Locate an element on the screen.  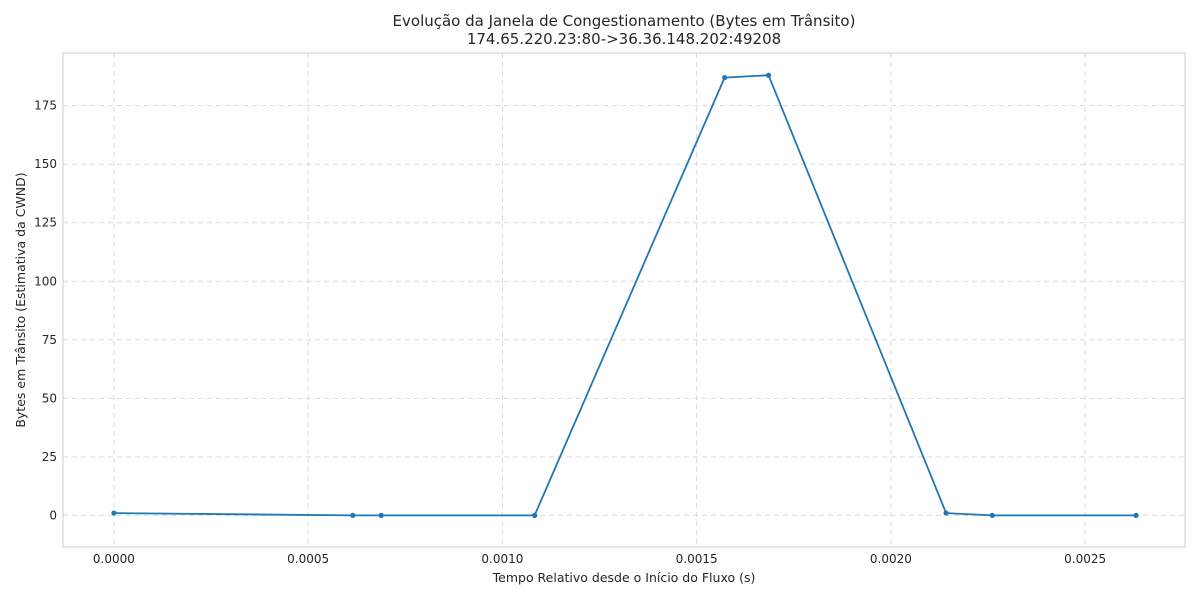
x-tick-label: 0.0010 is located at coordinates (502, 559).